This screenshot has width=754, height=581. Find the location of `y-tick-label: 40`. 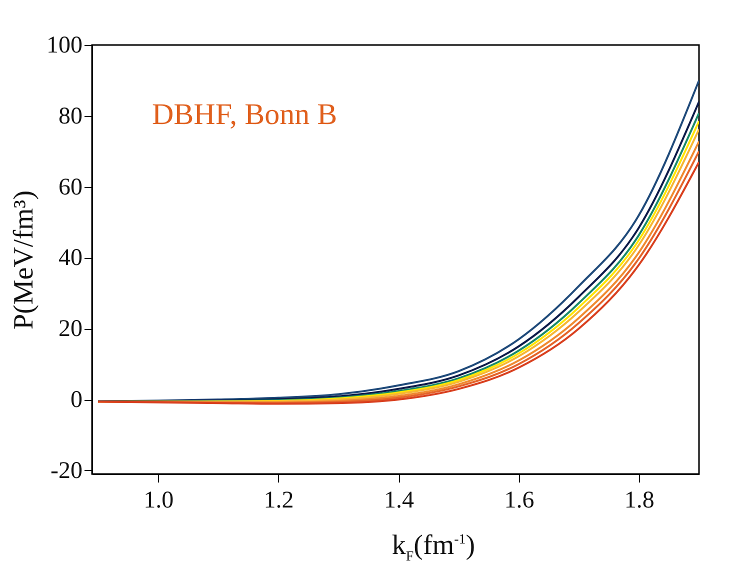

y-tick-label: 40 is located at coordinates (70, 258).